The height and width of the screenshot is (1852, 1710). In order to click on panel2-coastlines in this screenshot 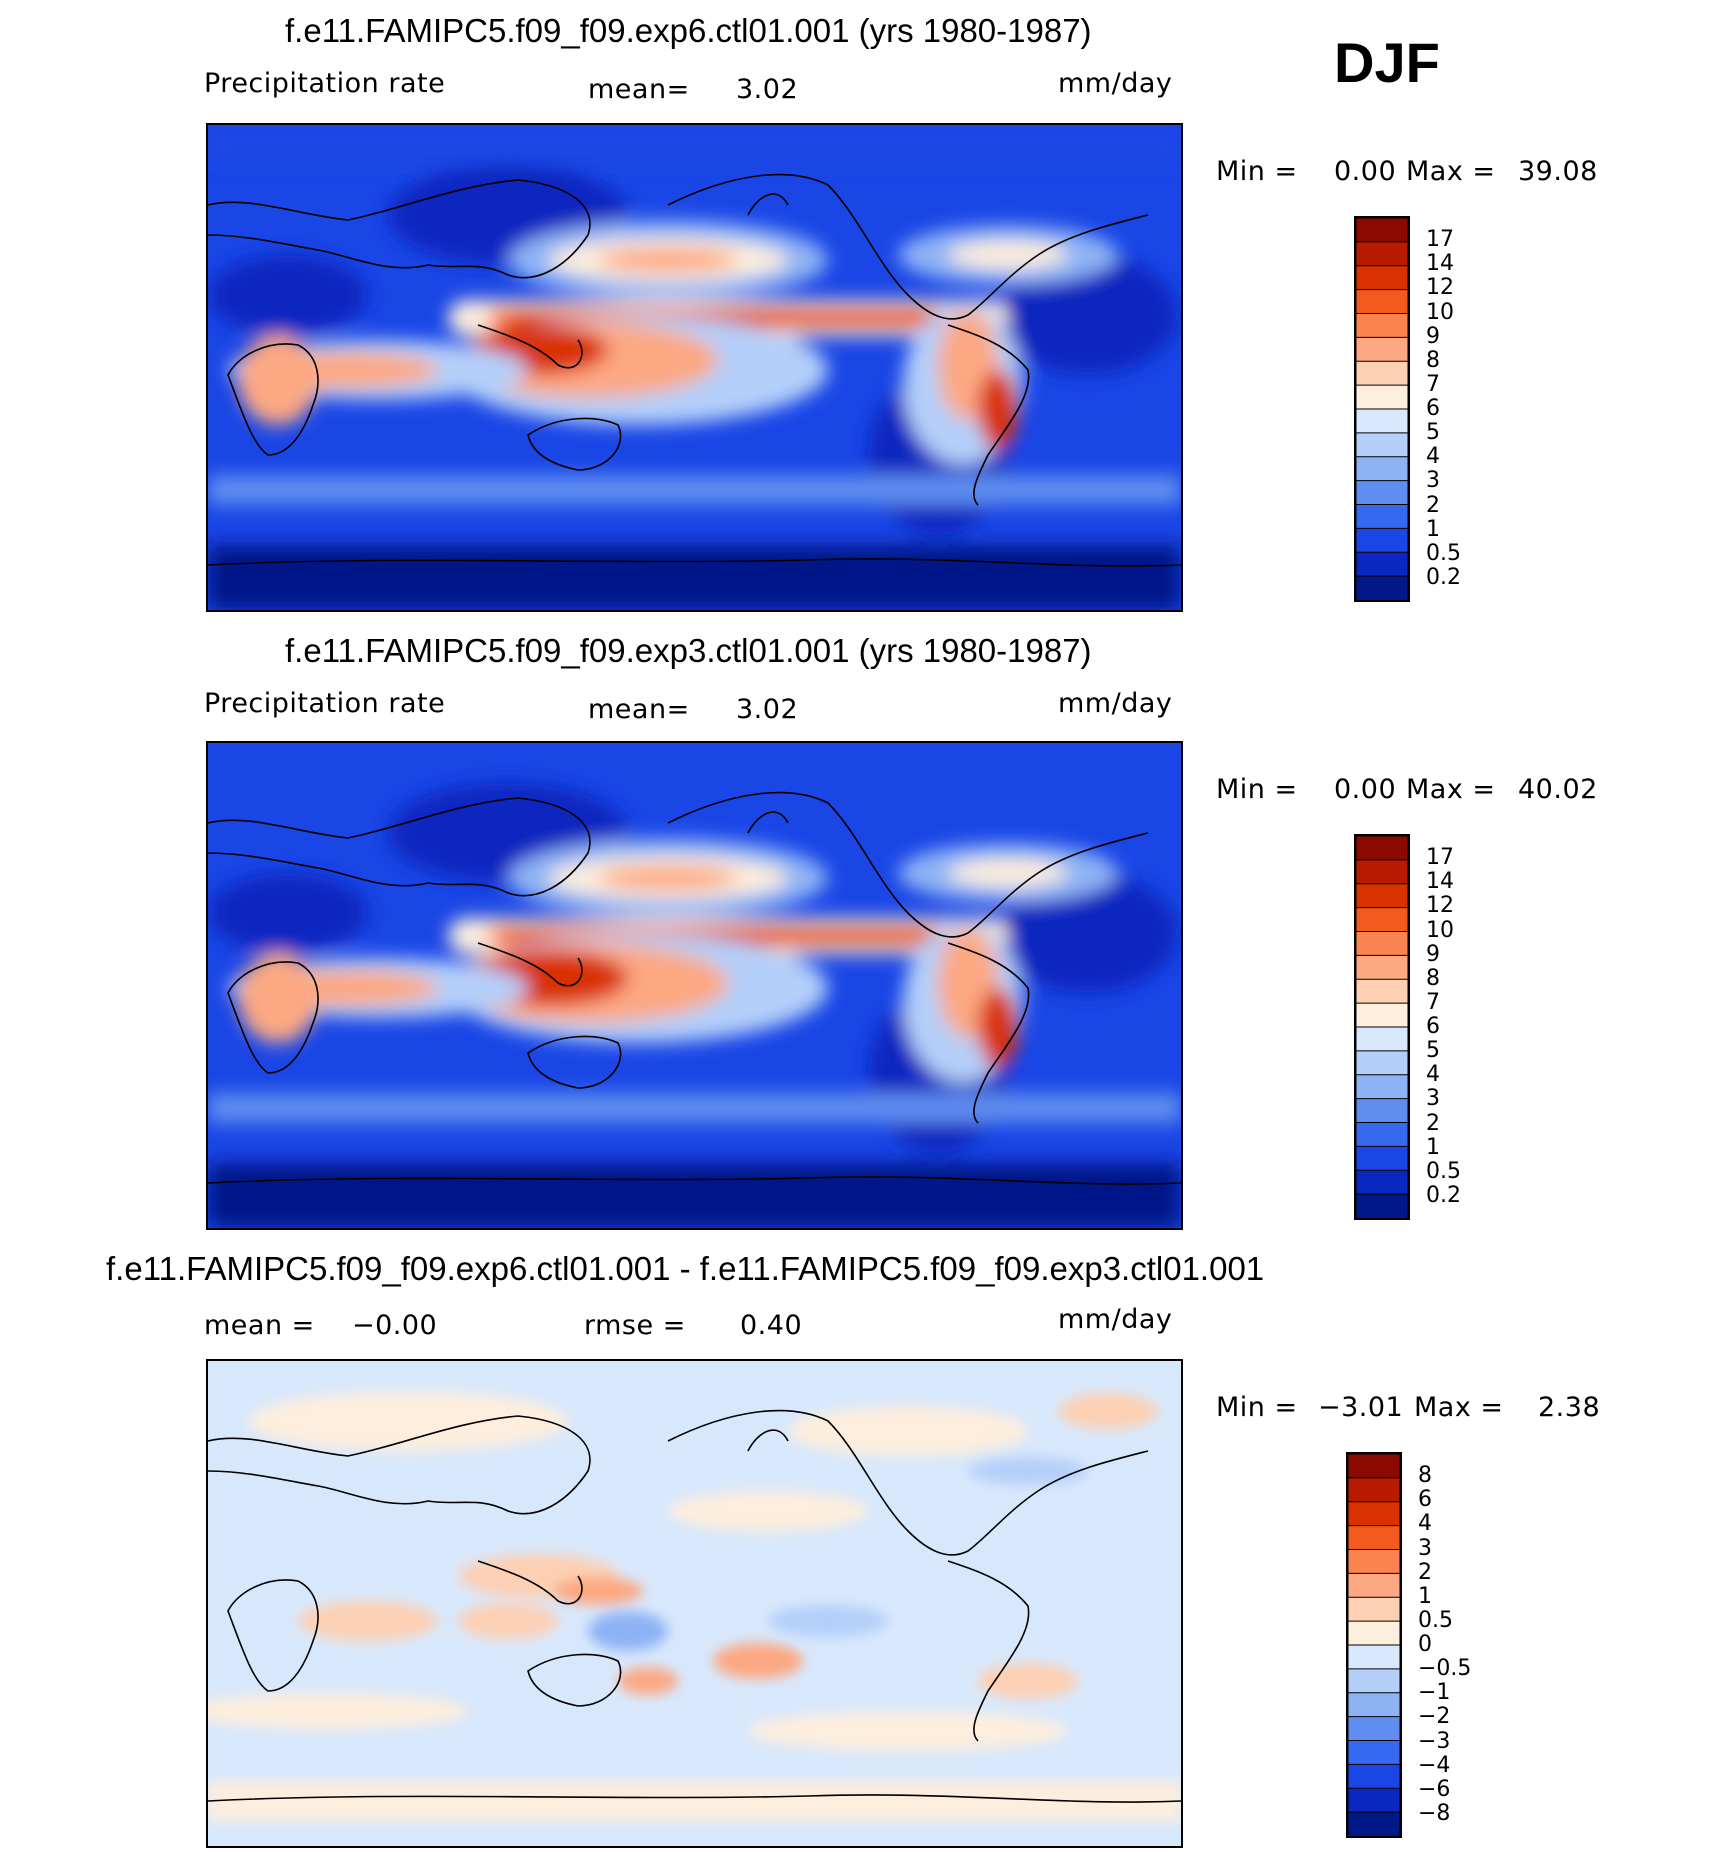, I will do `click(694, 988)`.